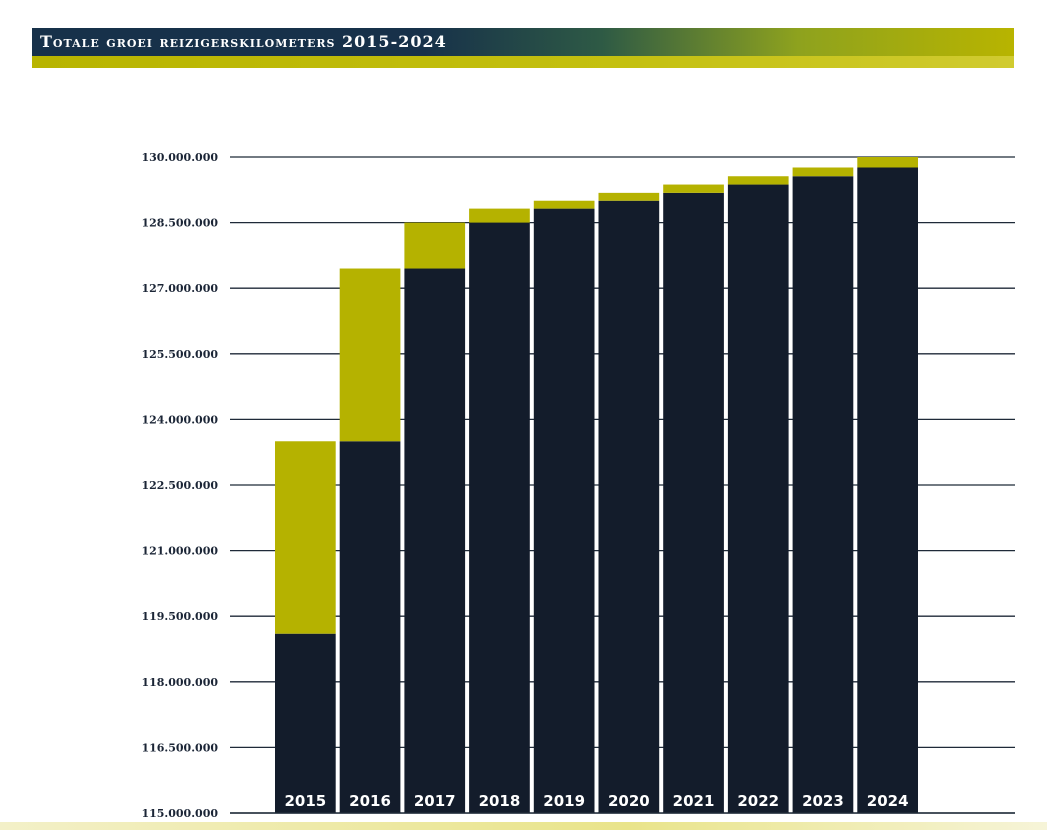  What do you see at coordinates (499, 518) in the screenshot?
I see `bar-base-2018` at bounding box center [499, 518].